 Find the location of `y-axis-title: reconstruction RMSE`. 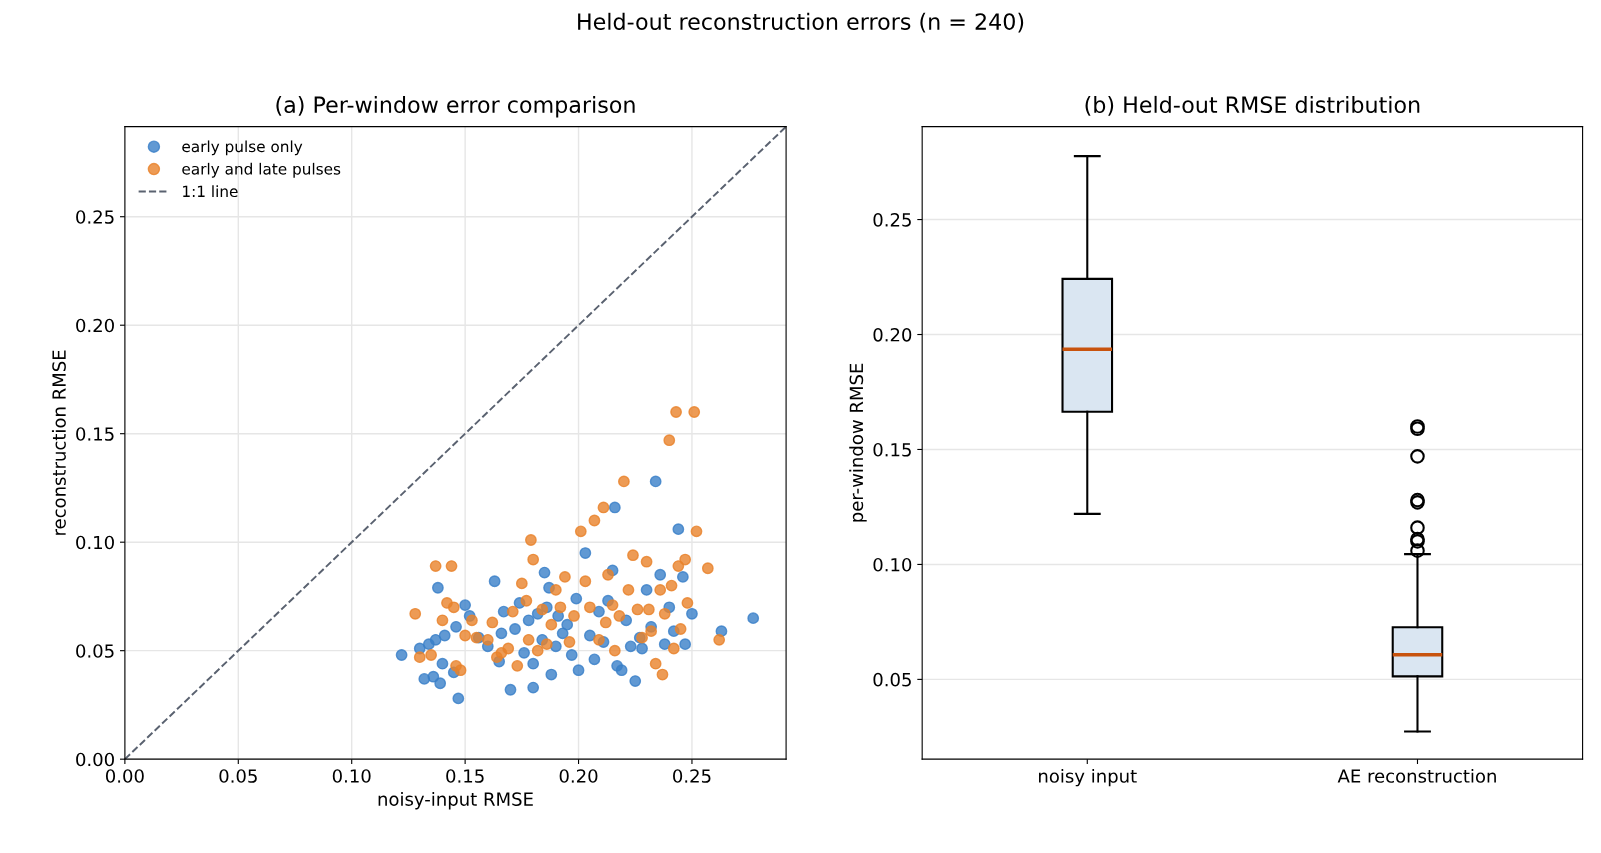

y-axis-title: reconstruction RMSE is located at coordinates (58, 442).